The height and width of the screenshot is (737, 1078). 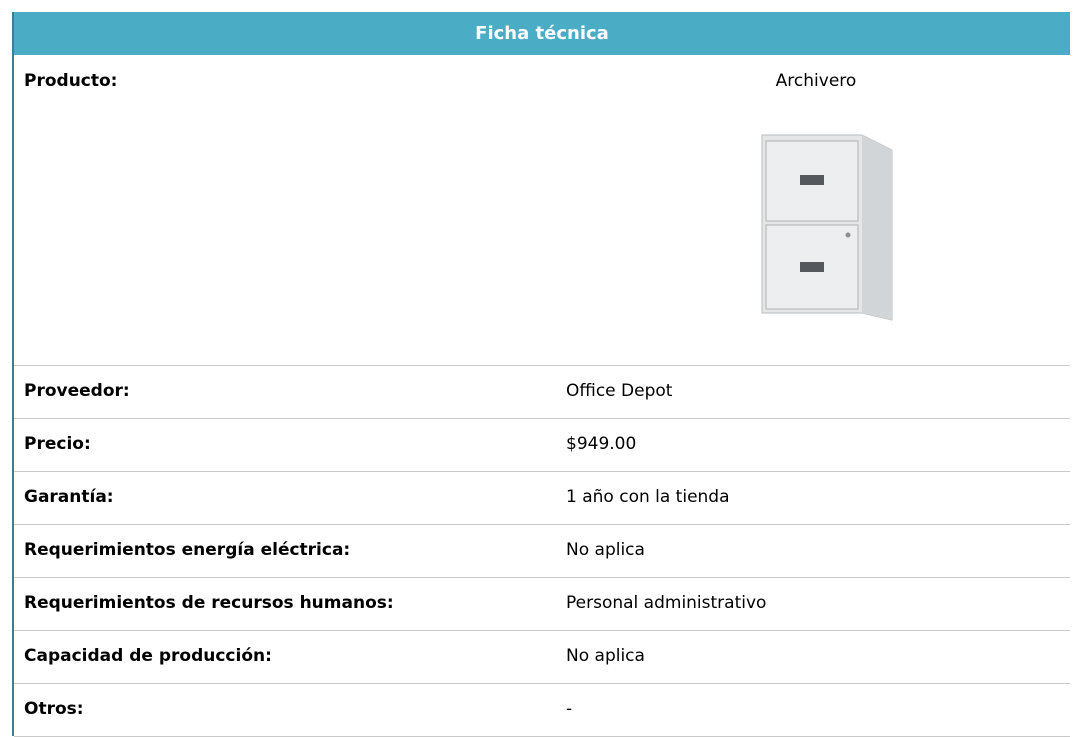 What do you see at coordinates (209, 603) in the screenshot?
I see `row-label: Requerimientos de recursos humanos:` at bounding box center [209, 603].